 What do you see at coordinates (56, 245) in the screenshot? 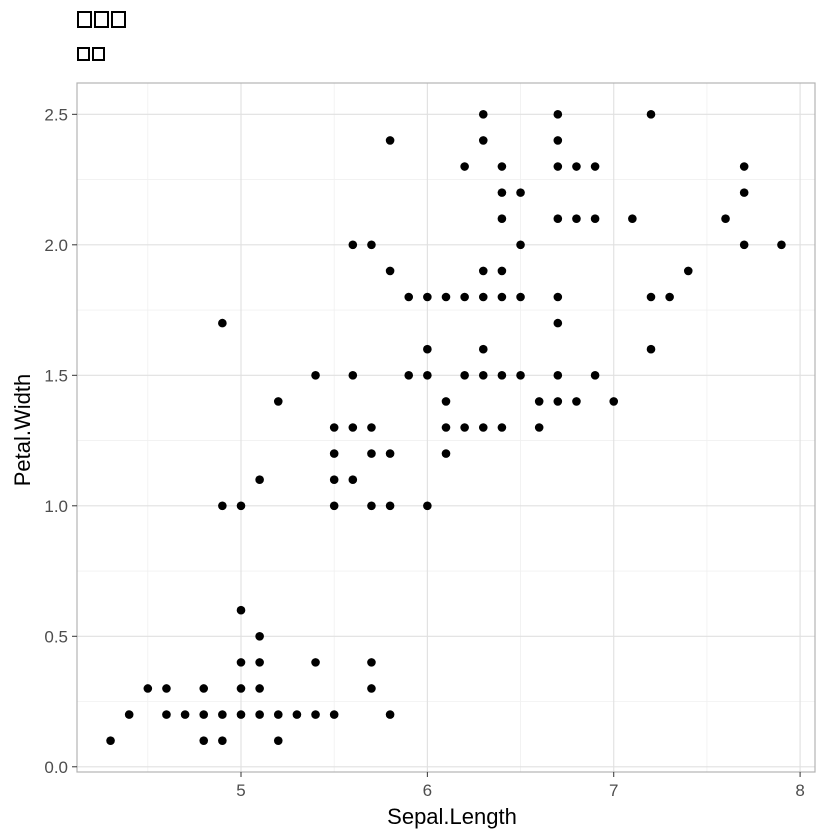
I see `y-tick-label: 2.0` at bounding box center [56, 245].